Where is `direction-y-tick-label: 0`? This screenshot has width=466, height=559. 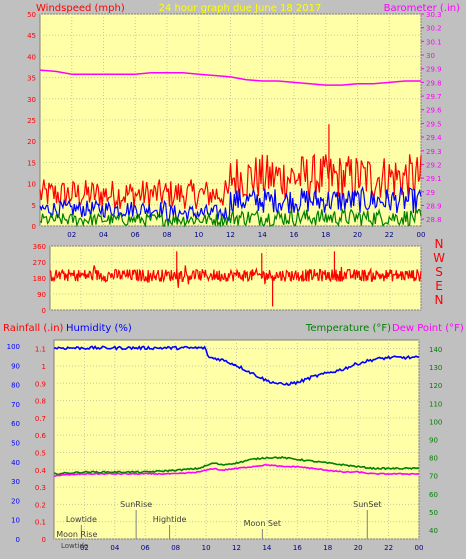
direction-y-tick-label: 0 is located at coordinates (44, 311).